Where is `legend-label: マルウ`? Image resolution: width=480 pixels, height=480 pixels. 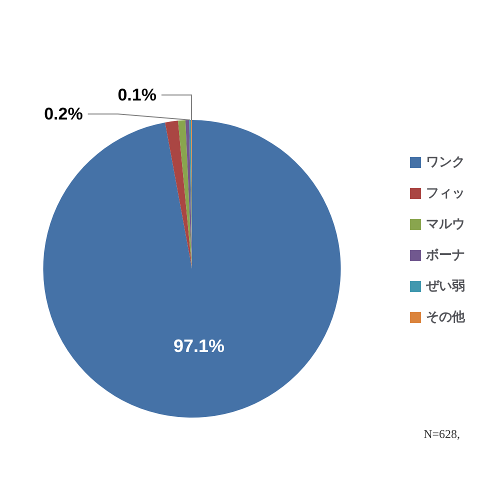
legend-label: マルウ is located at coordinates (445, 224).